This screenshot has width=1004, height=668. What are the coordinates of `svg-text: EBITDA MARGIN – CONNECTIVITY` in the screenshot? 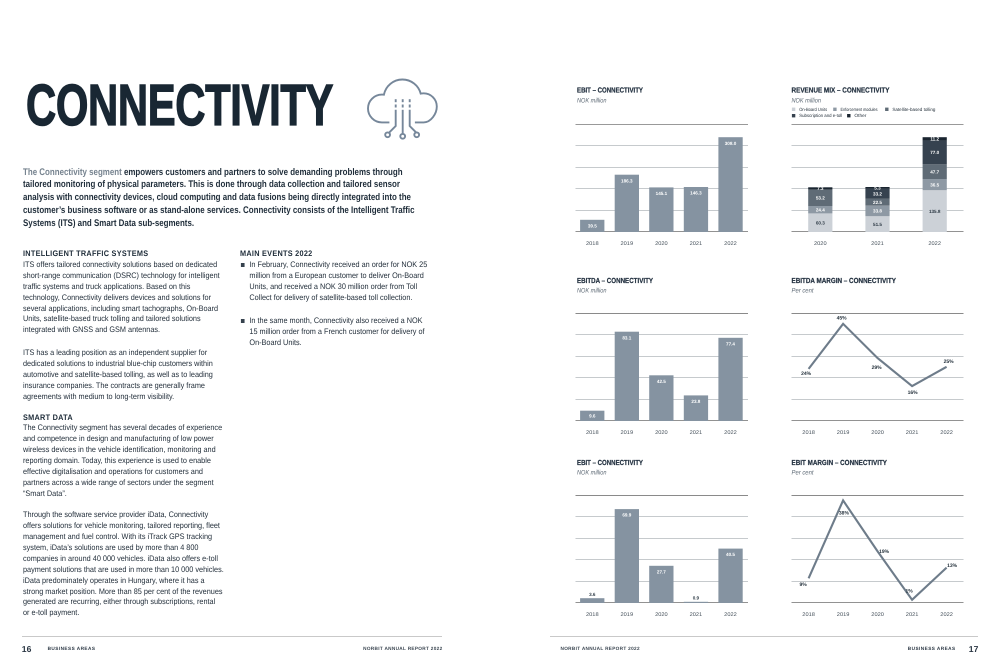 It's located at (844, 280).